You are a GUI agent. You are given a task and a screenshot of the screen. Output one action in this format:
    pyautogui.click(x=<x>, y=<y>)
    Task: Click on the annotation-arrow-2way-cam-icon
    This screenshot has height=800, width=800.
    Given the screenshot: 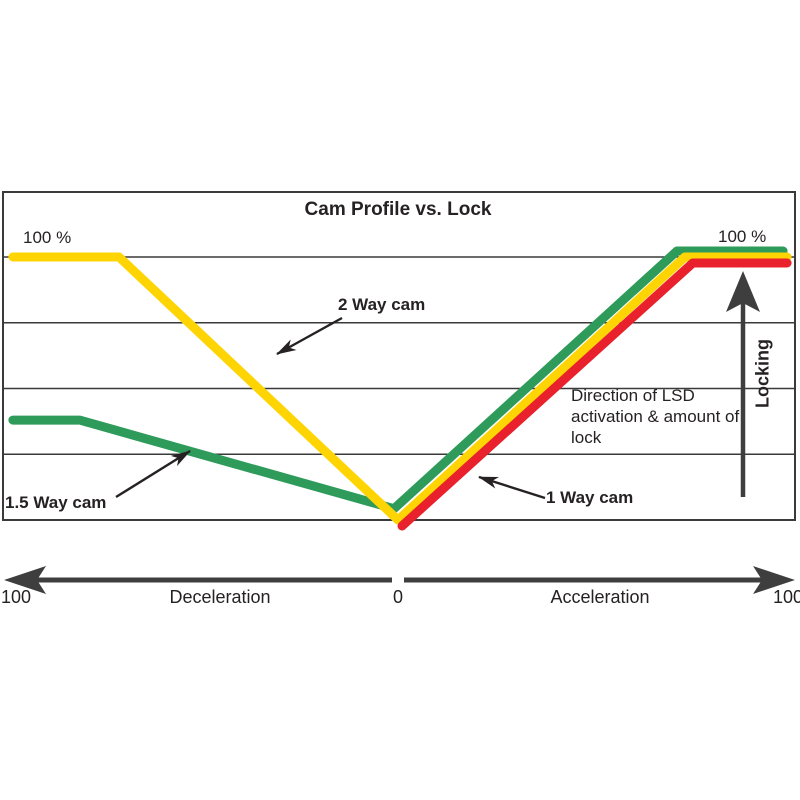 What is the action you would take?
    pyautogui.click(x=309, y=336)
    